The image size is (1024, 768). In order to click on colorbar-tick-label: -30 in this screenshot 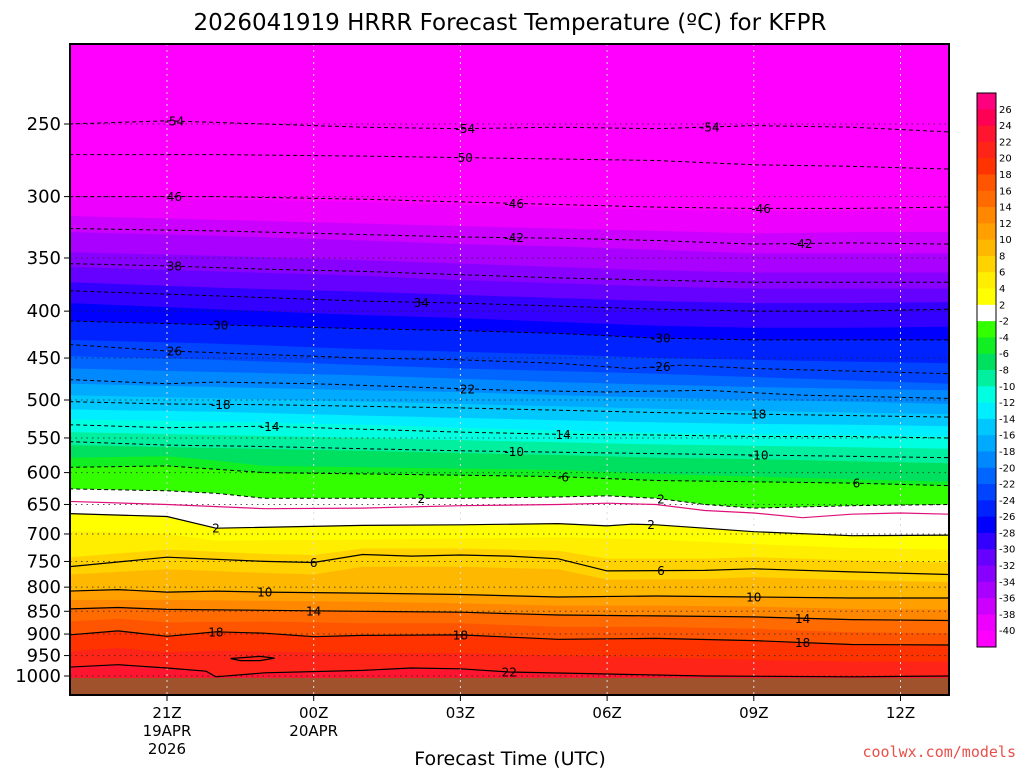, I will do `click(1007, 550)`.